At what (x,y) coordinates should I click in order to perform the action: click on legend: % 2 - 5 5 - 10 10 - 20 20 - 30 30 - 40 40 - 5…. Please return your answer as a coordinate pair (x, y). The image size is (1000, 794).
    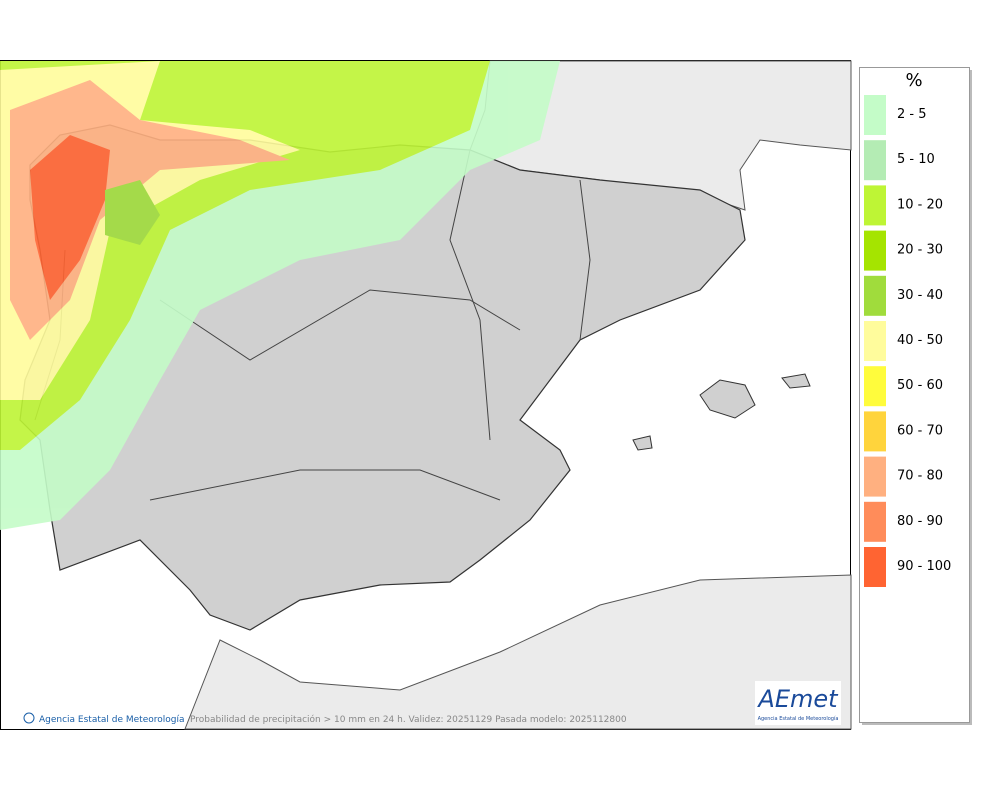
    Looking at the image, I should click on (915, 396).